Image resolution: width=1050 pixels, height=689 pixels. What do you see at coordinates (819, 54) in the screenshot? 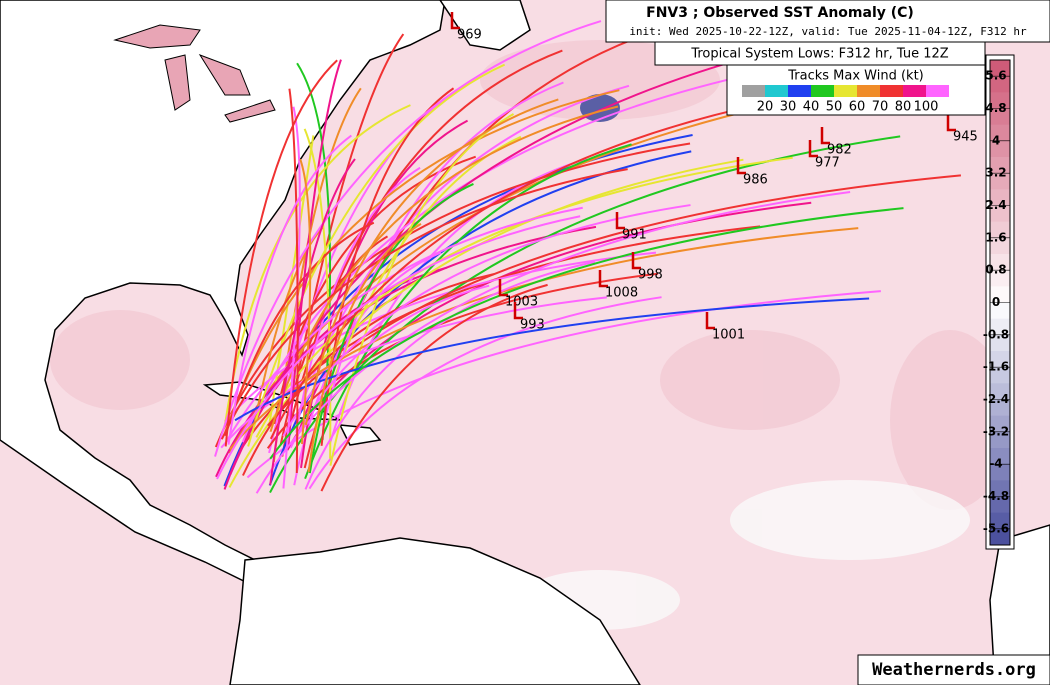
I see `lows-legend-title: Tropical System Lows: F312 hr, Tue 12Z` at bounding box center [819, 54].